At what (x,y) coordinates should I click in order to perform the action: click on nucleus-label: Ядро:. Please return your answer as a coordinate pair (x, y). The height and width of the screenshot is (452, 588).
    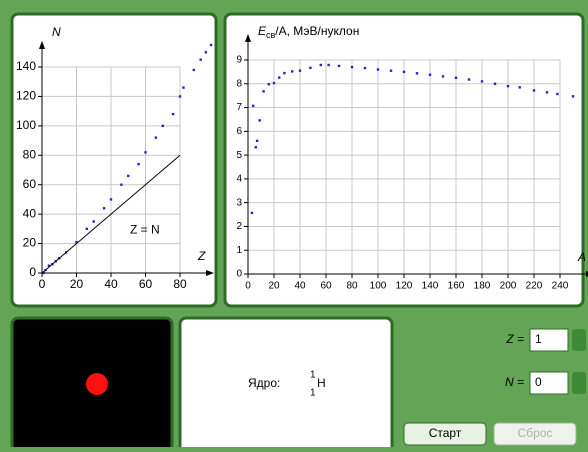
    Looking at the image, I should click on (264, 383).